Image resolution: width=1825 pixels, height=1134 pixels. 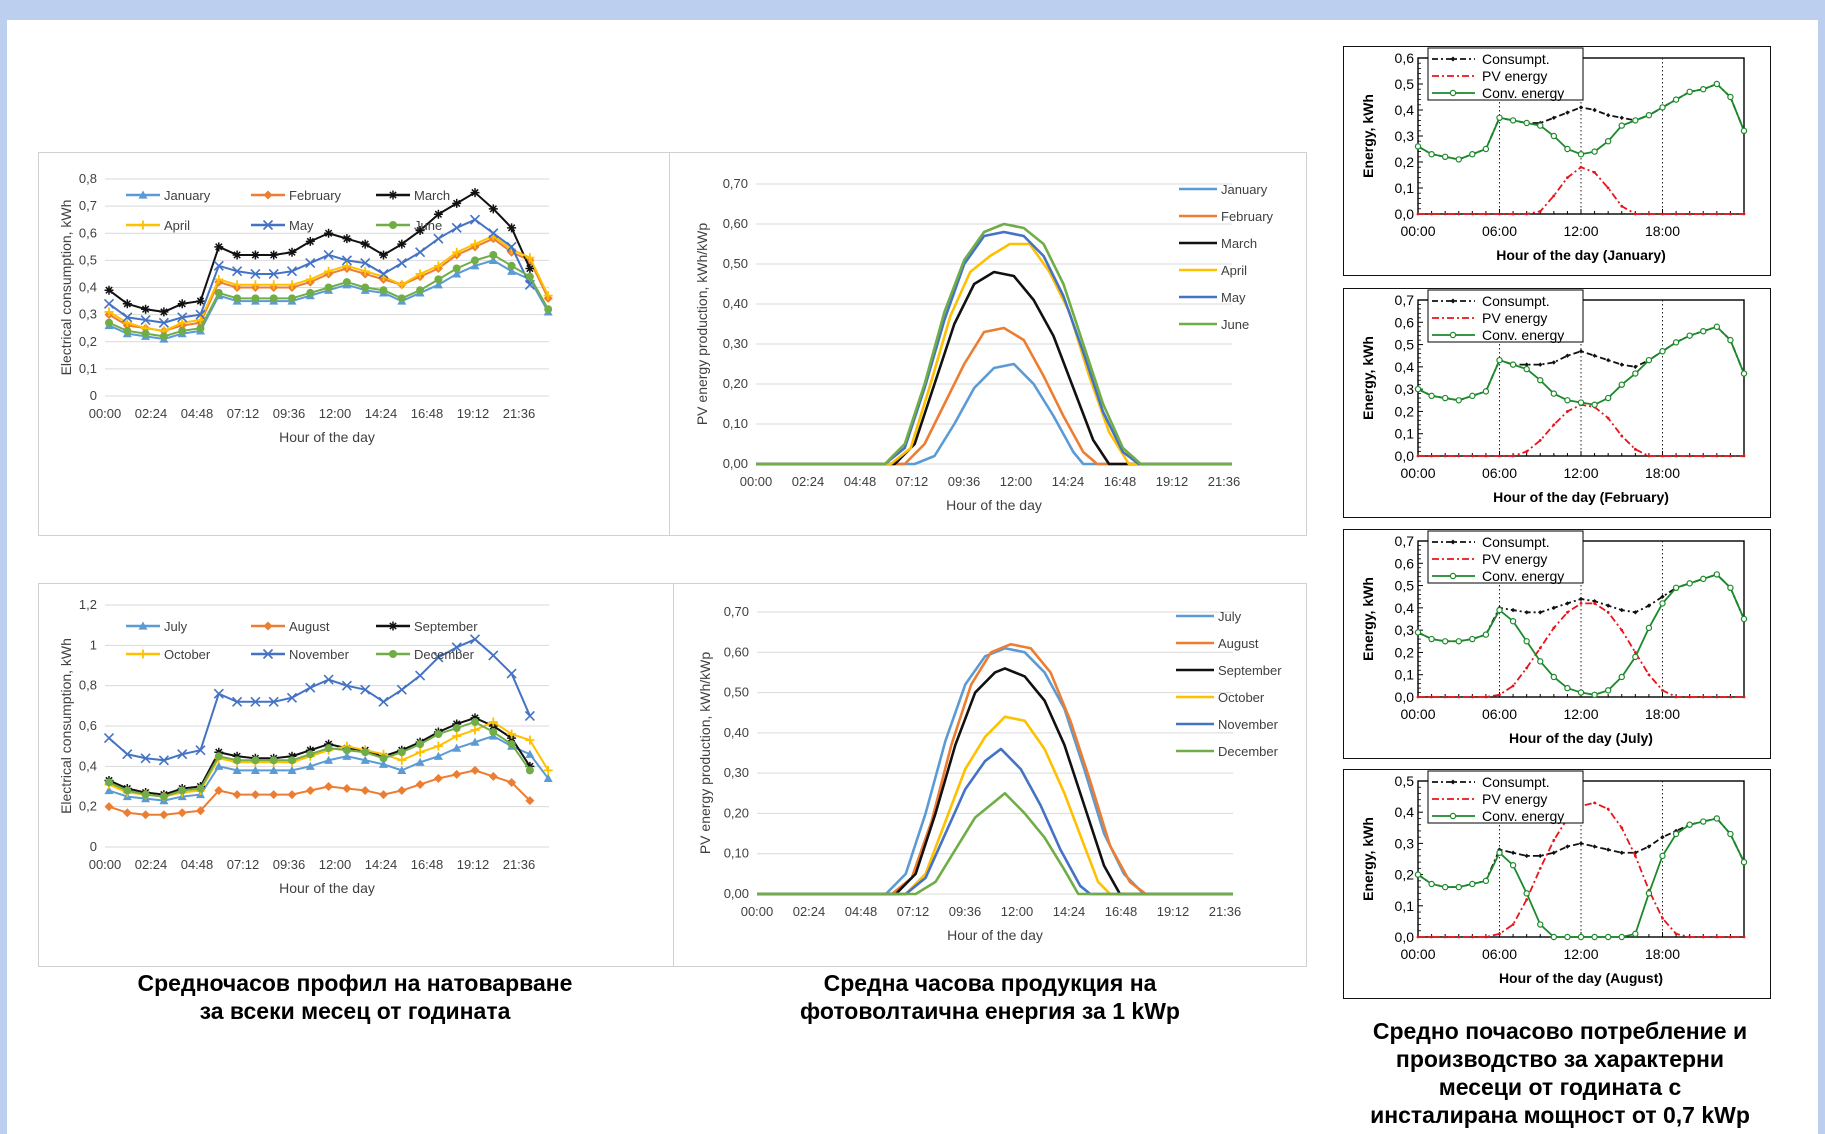 I want to click on series-line-september, so click(x=319, y=756).